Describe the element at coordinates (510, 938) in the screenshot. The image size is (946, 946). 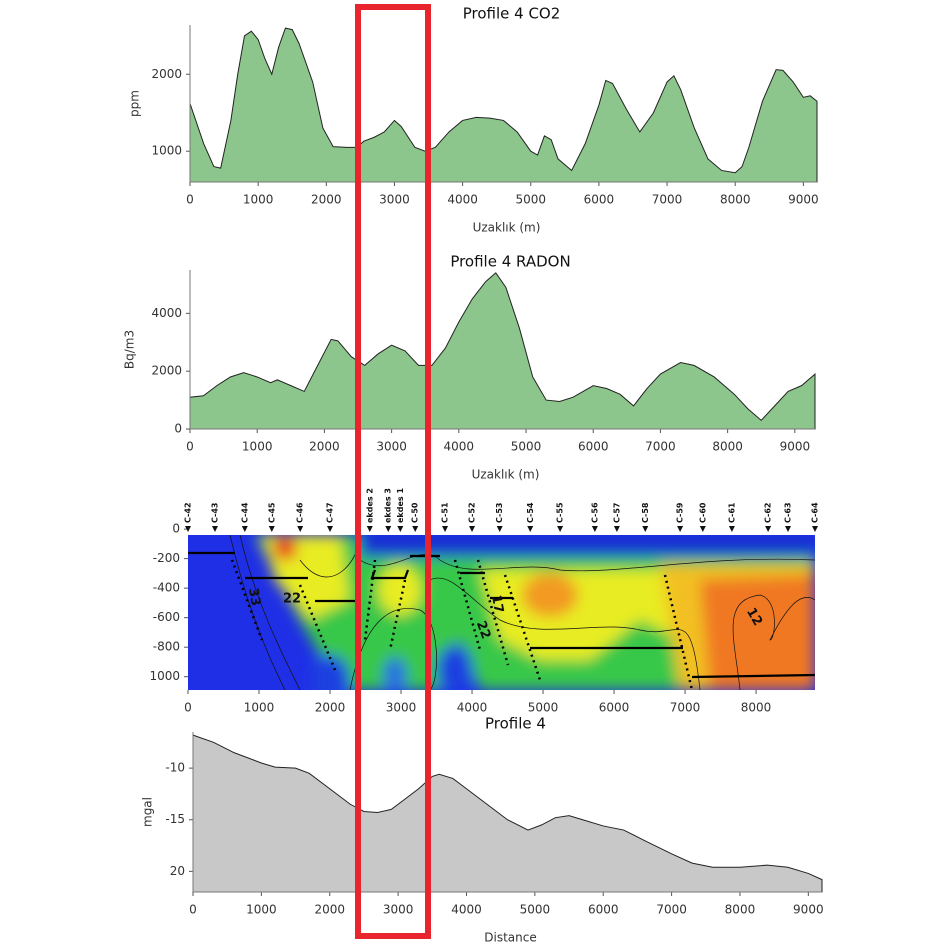
I see `x-axis-label: Distance` at that location.